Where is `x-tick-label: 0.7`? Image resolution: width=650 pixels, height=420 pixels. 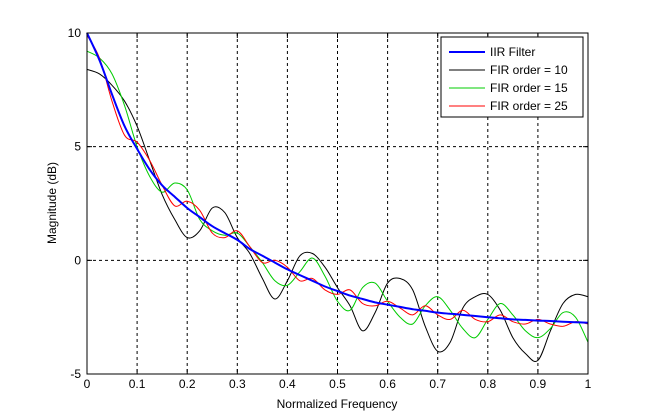 x-tick-label: 0.7 is located at coordinates (437, 384).